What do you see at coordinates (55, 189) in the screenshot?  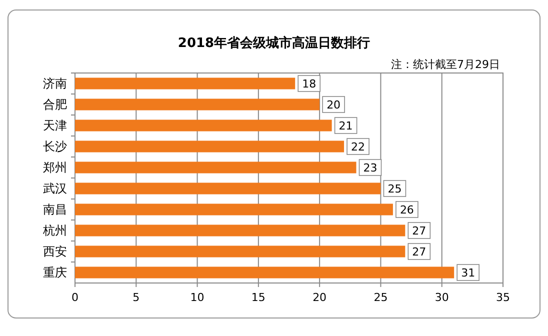 I see `y-tick-label: 武汉` at bounding box center [55, 189].